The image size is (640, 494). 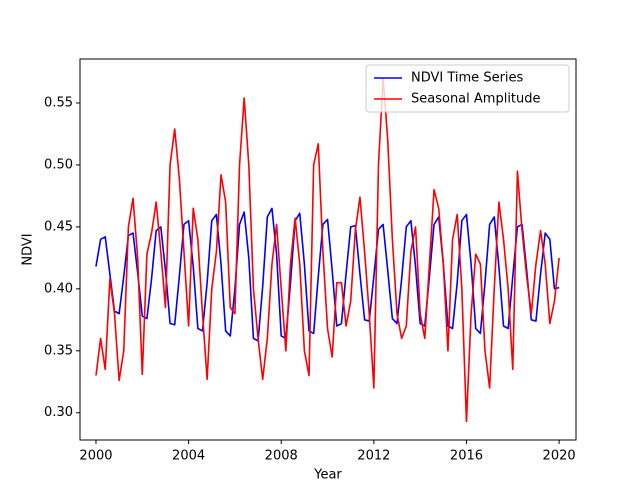 I want to click on x-tick-label: 2016, so click(x=466, y=456).